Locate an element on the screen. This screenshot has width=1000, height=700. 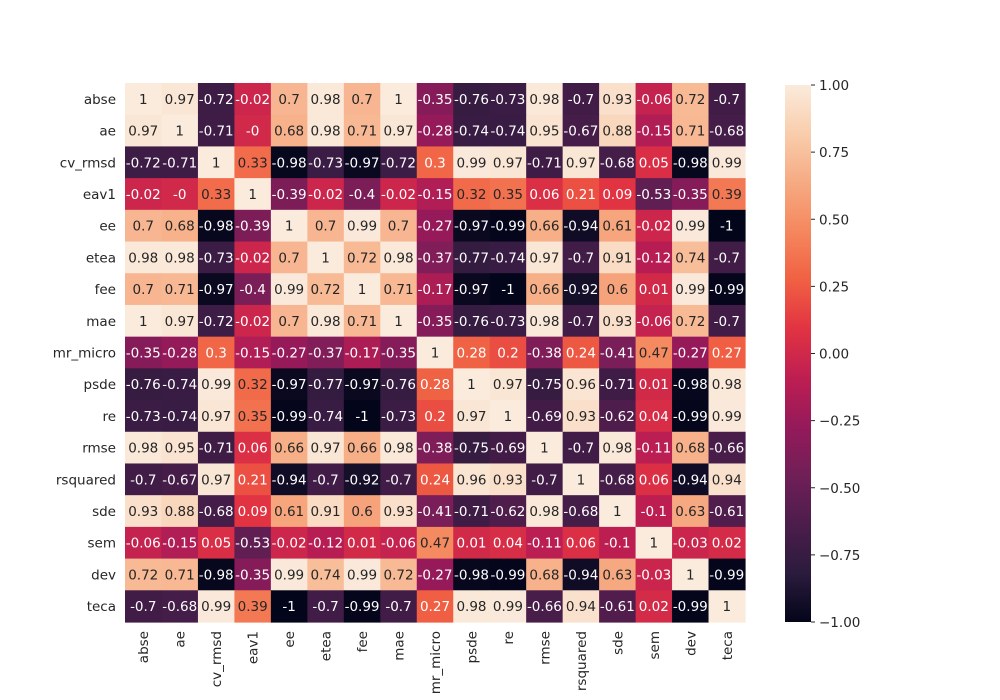
cell-value-label: 0.93 is located at coordinates (508, 480).